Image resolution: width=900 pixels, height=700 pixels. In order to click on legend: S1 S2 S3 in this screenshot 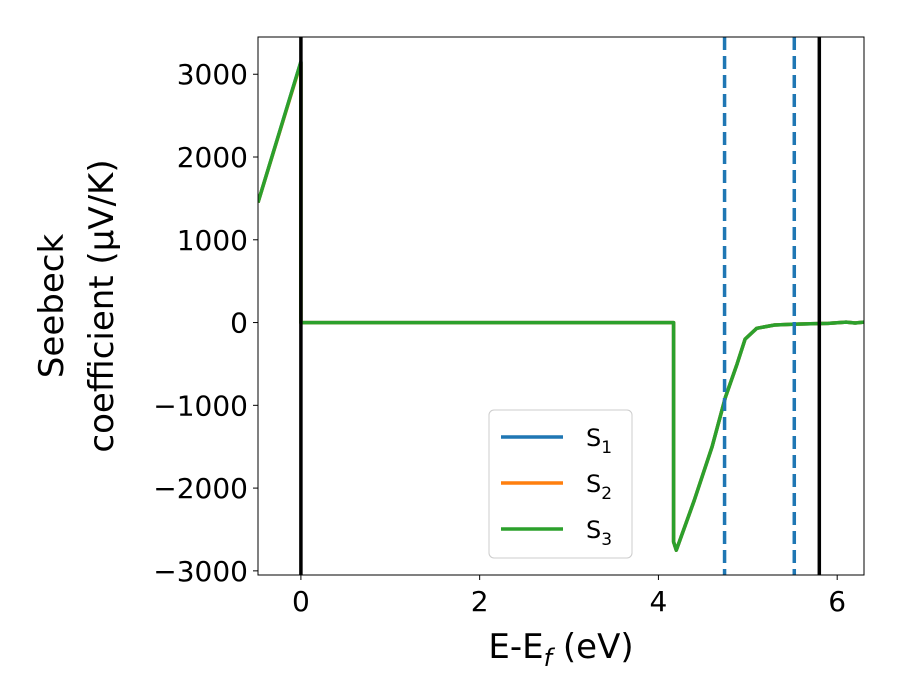, I will do `click(560, 484)`.